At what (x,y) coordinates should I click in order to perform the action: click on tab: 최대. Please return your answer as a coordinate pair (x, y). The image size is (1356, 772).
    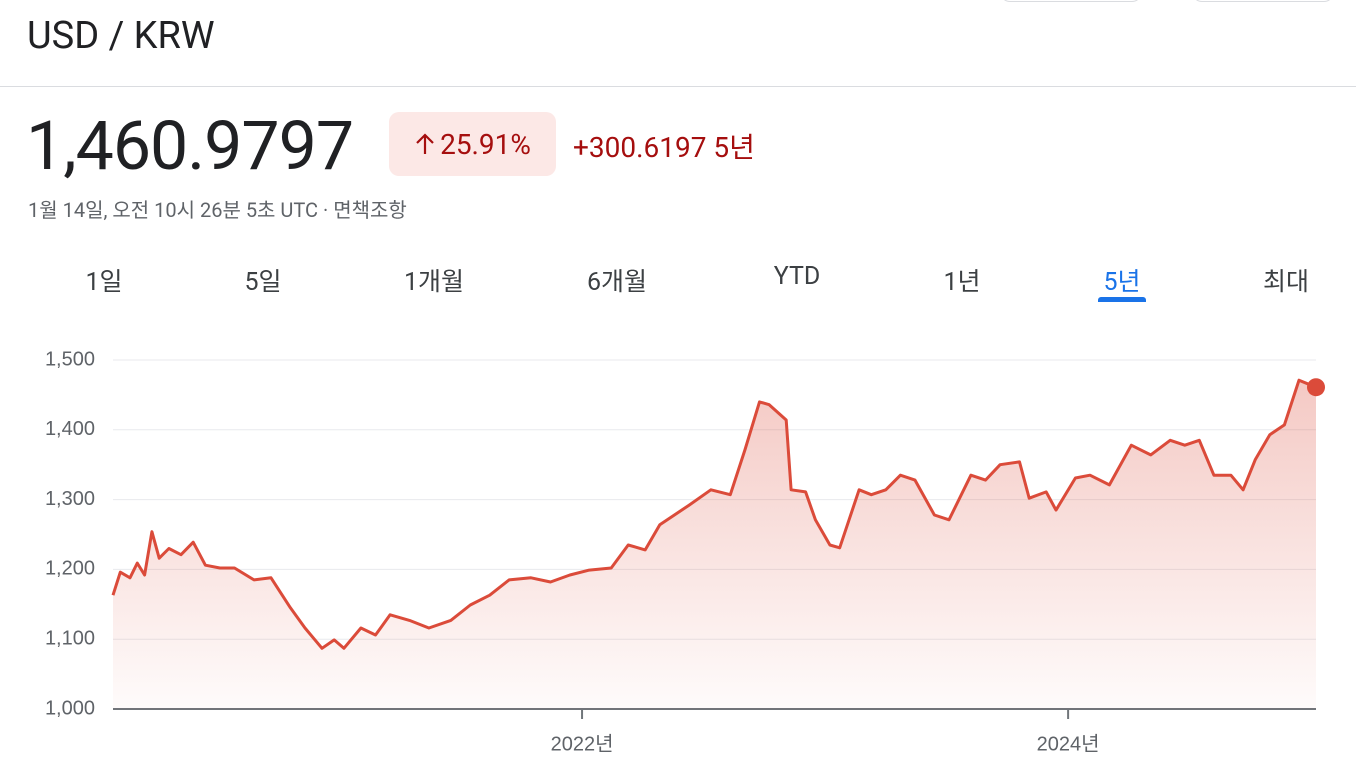
    Looking at the image, I should click on (1286, 282).